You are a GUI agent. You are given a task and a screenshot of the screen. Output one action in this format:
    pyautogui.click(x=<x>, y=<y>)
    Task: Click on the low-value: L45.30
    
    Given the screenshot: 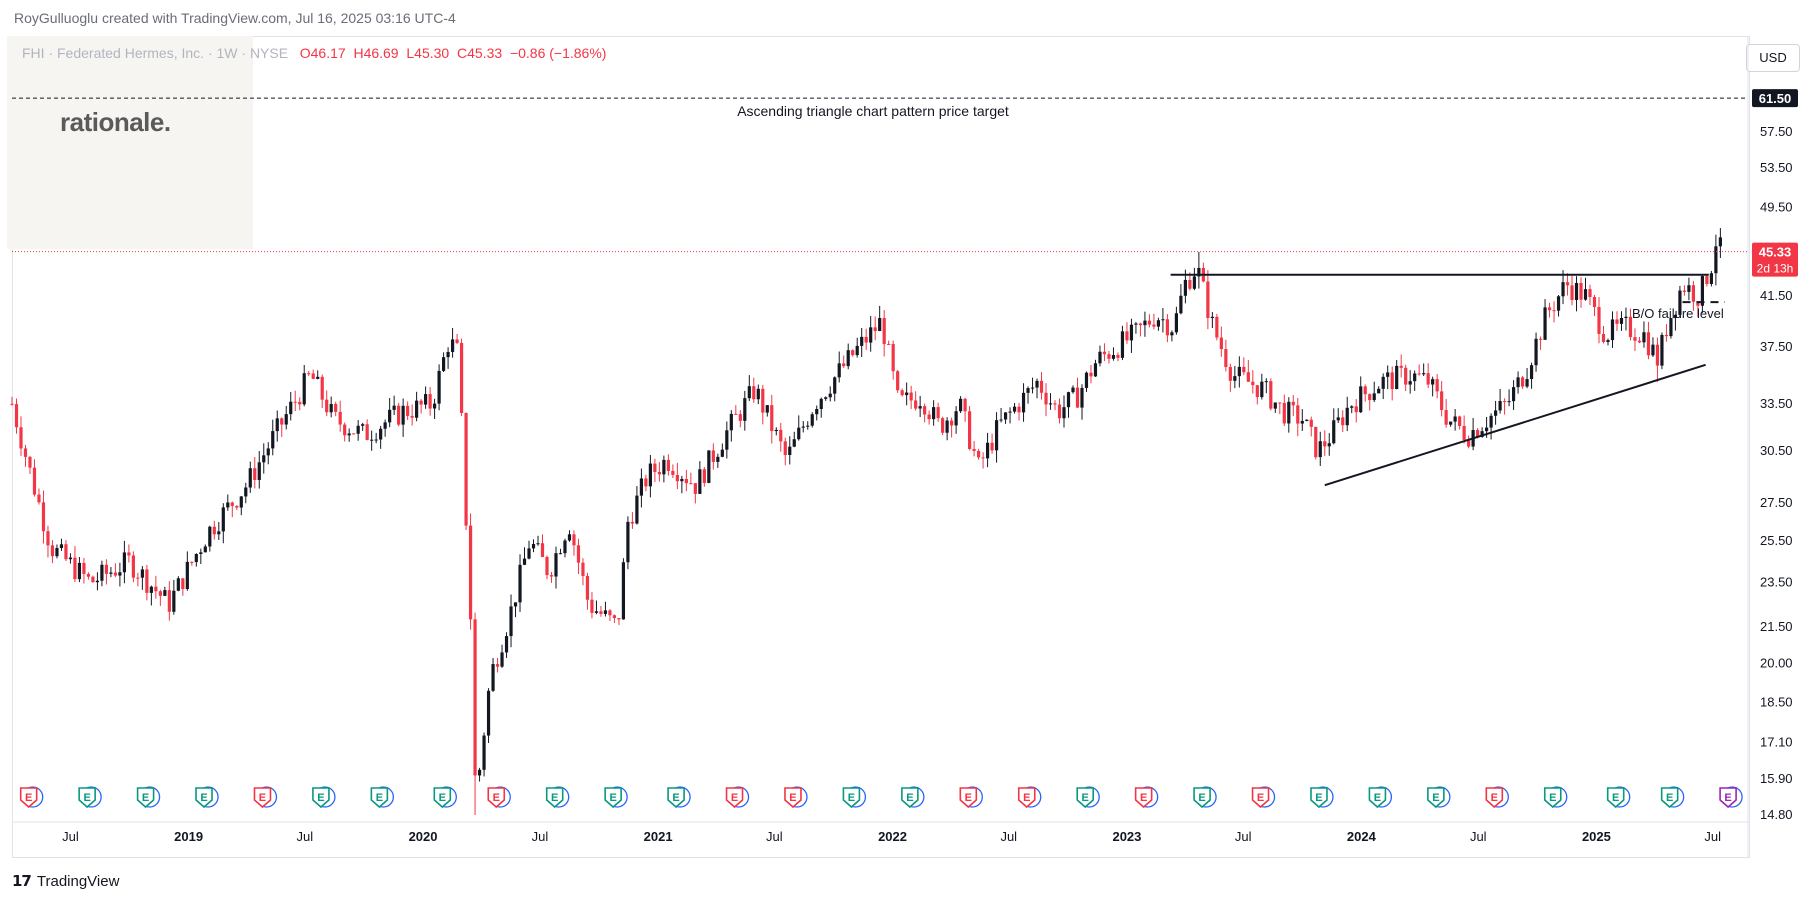 What is the action you would take?
    pyautogui.click(x=428, y=53)
    